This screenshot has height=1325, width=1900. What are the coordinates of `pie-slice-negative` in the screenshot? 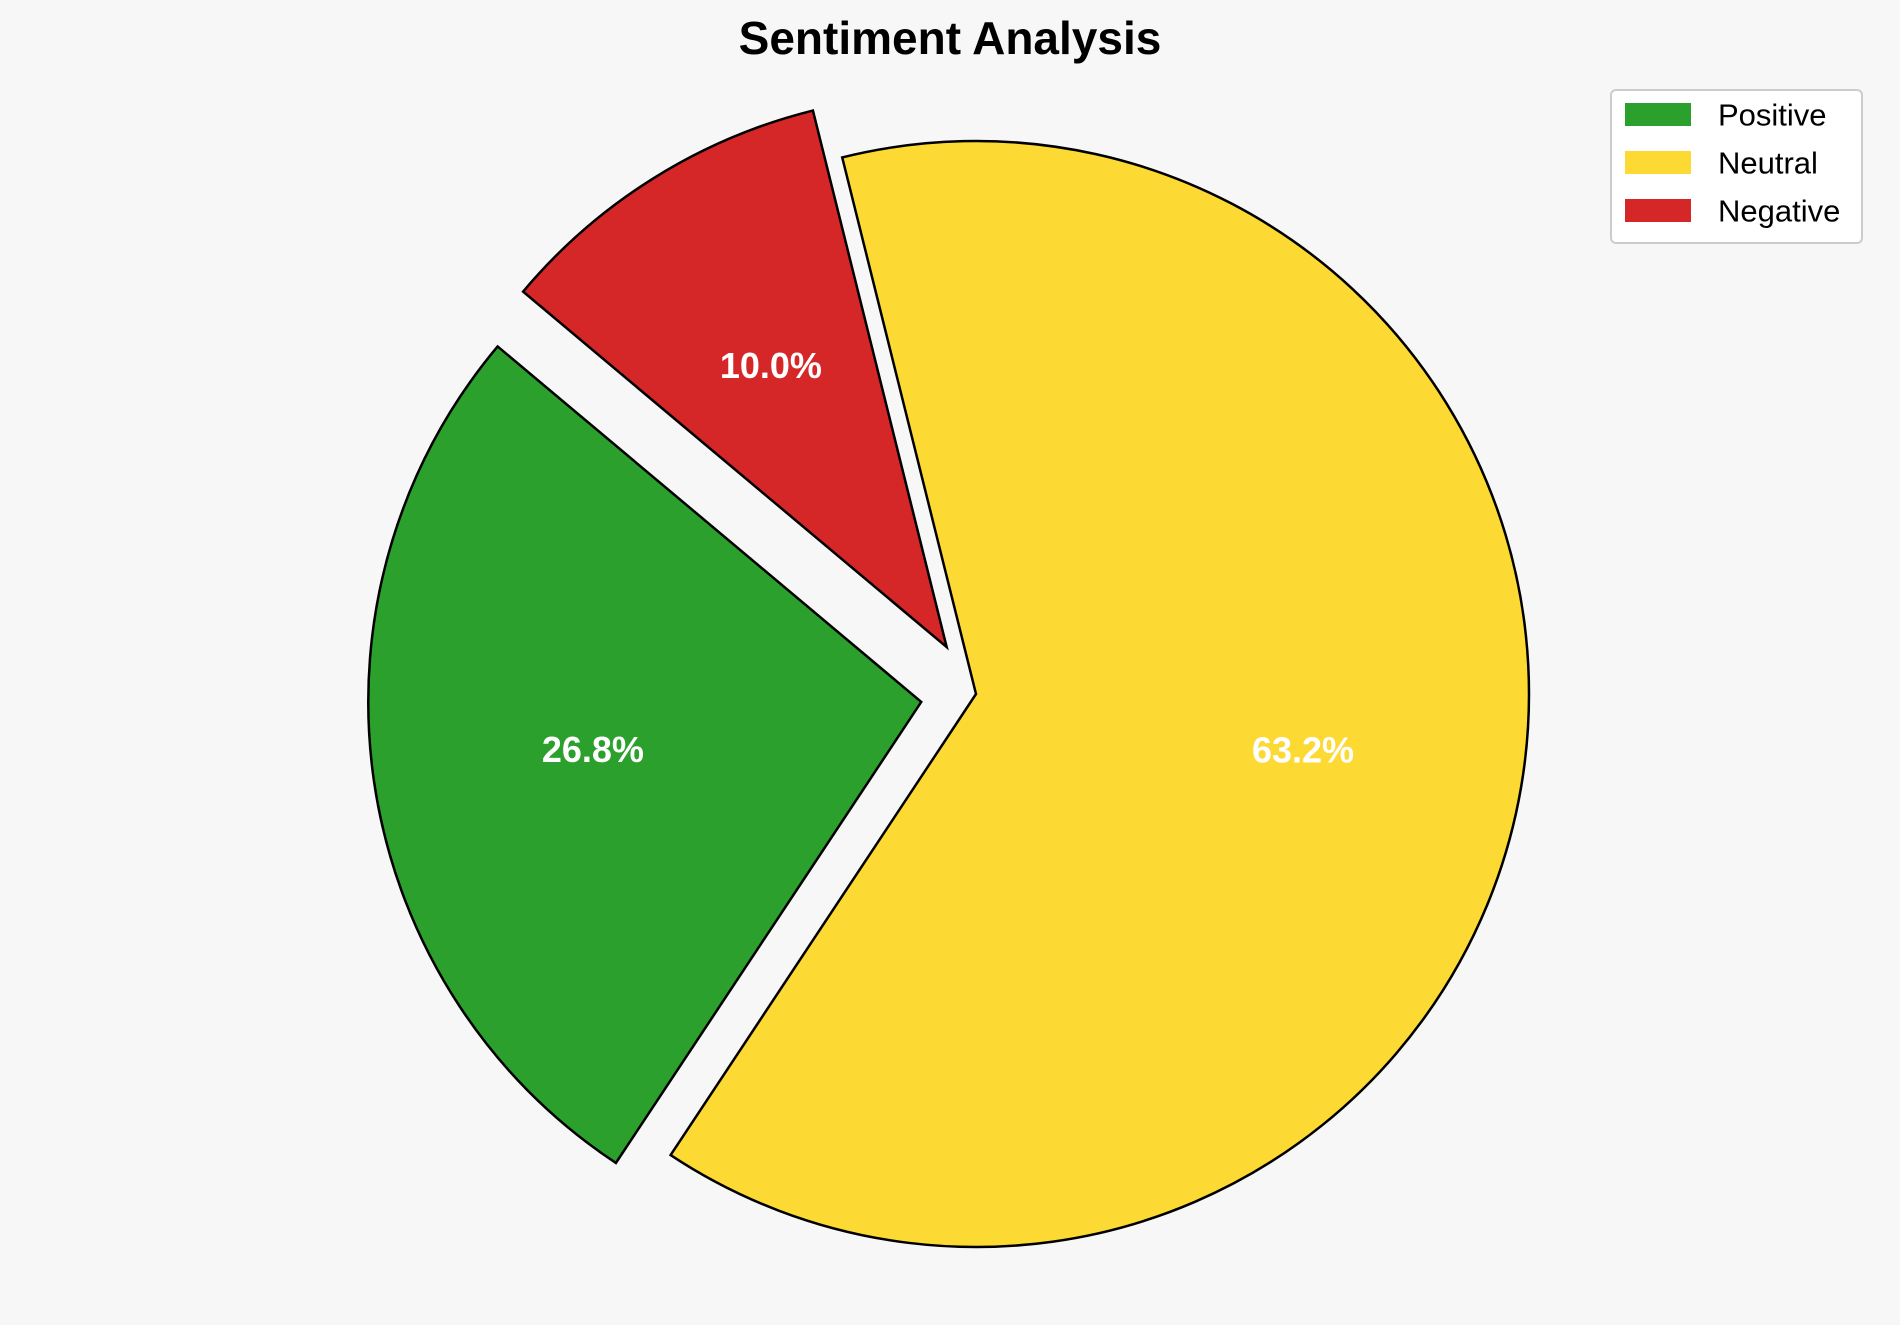 It's located at (735, 380).